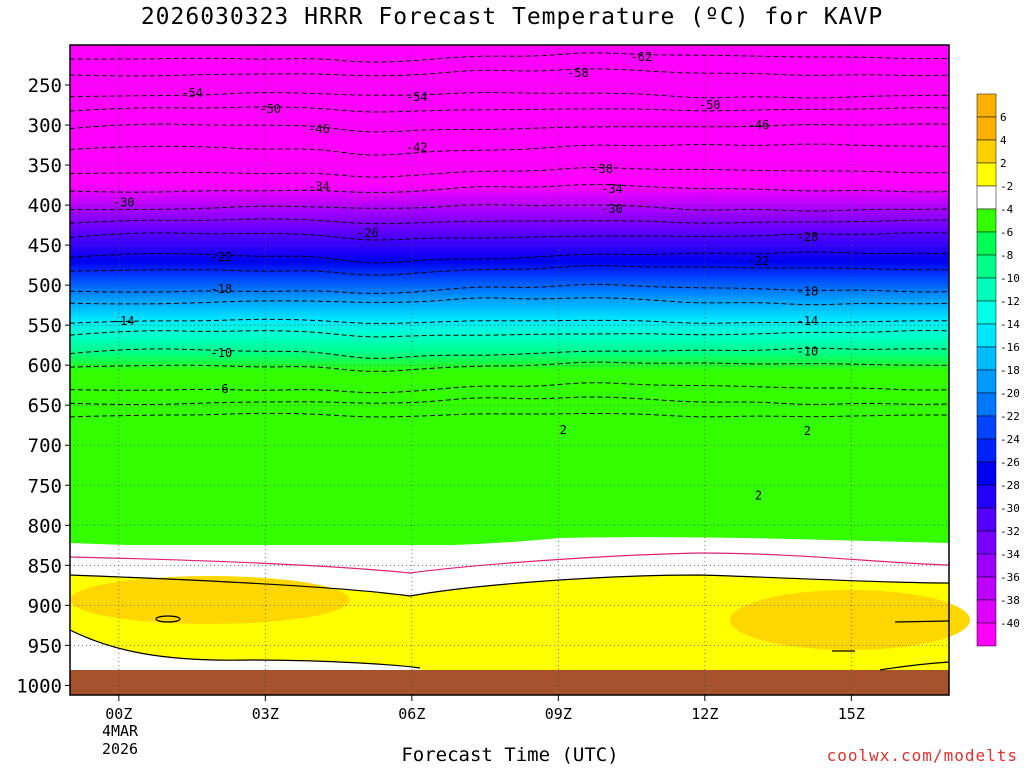 This screenshot has height=768, width=1024. I want to click on x-tick-label: 12Z, so click(704, 714).